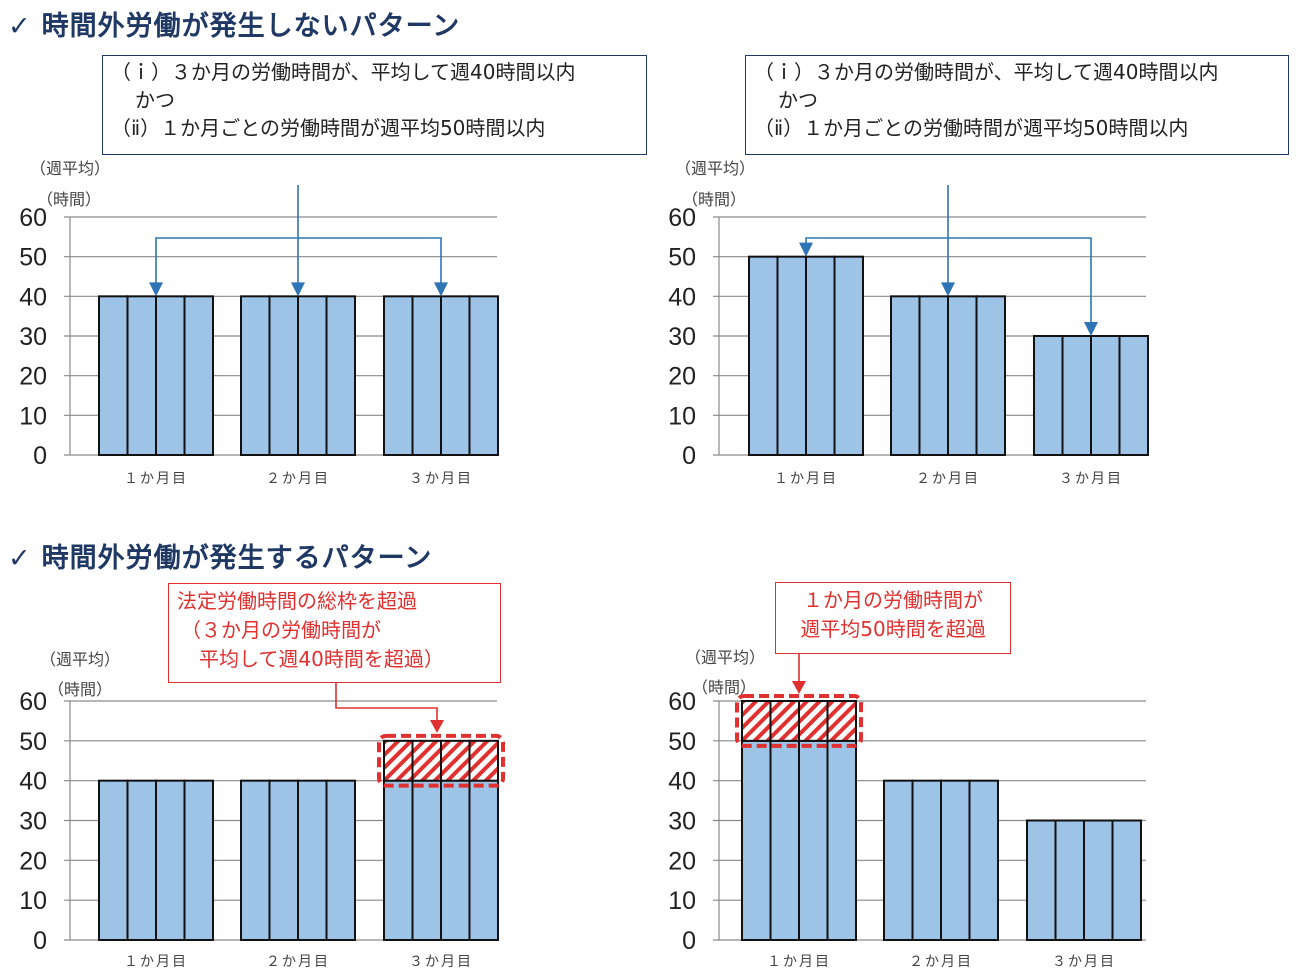 The width and height of the screenshot is (1298, 968). Describe the element at coordinates (798, 100) in the screenshot. I see `condition-line-2: かつ` at that location.